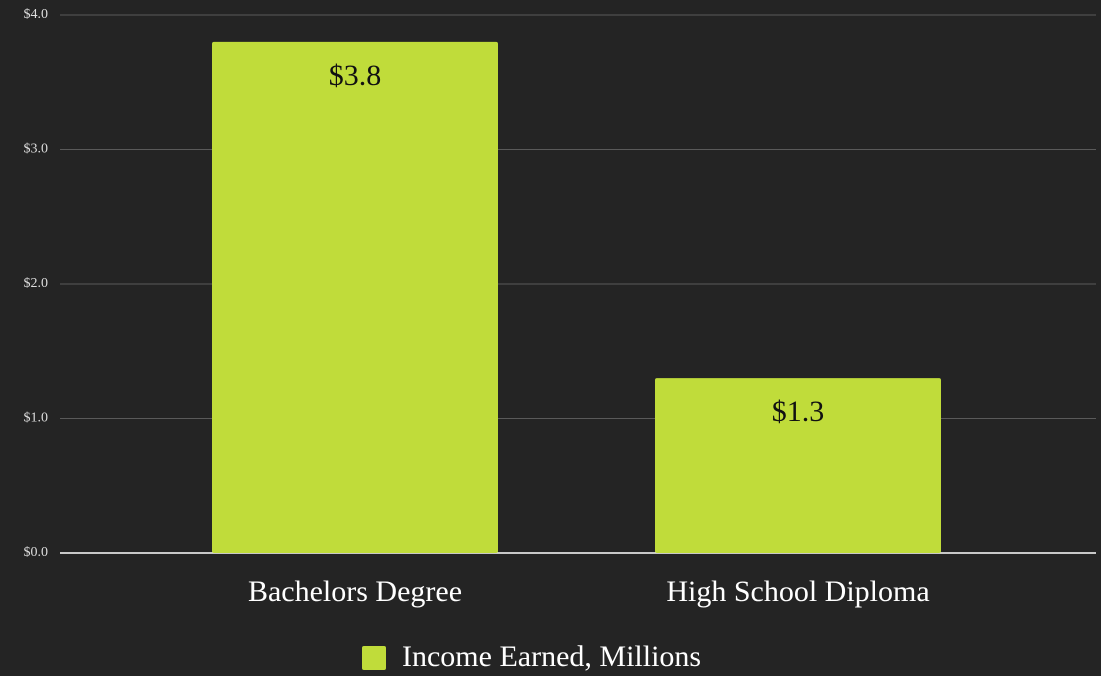 This screenshot has width=1101, height=676. What do you see at coordinates (355, 591) in the screenshot?
I see `x-tick-label: Bachelors Degree` at bounding box center [355, 591].